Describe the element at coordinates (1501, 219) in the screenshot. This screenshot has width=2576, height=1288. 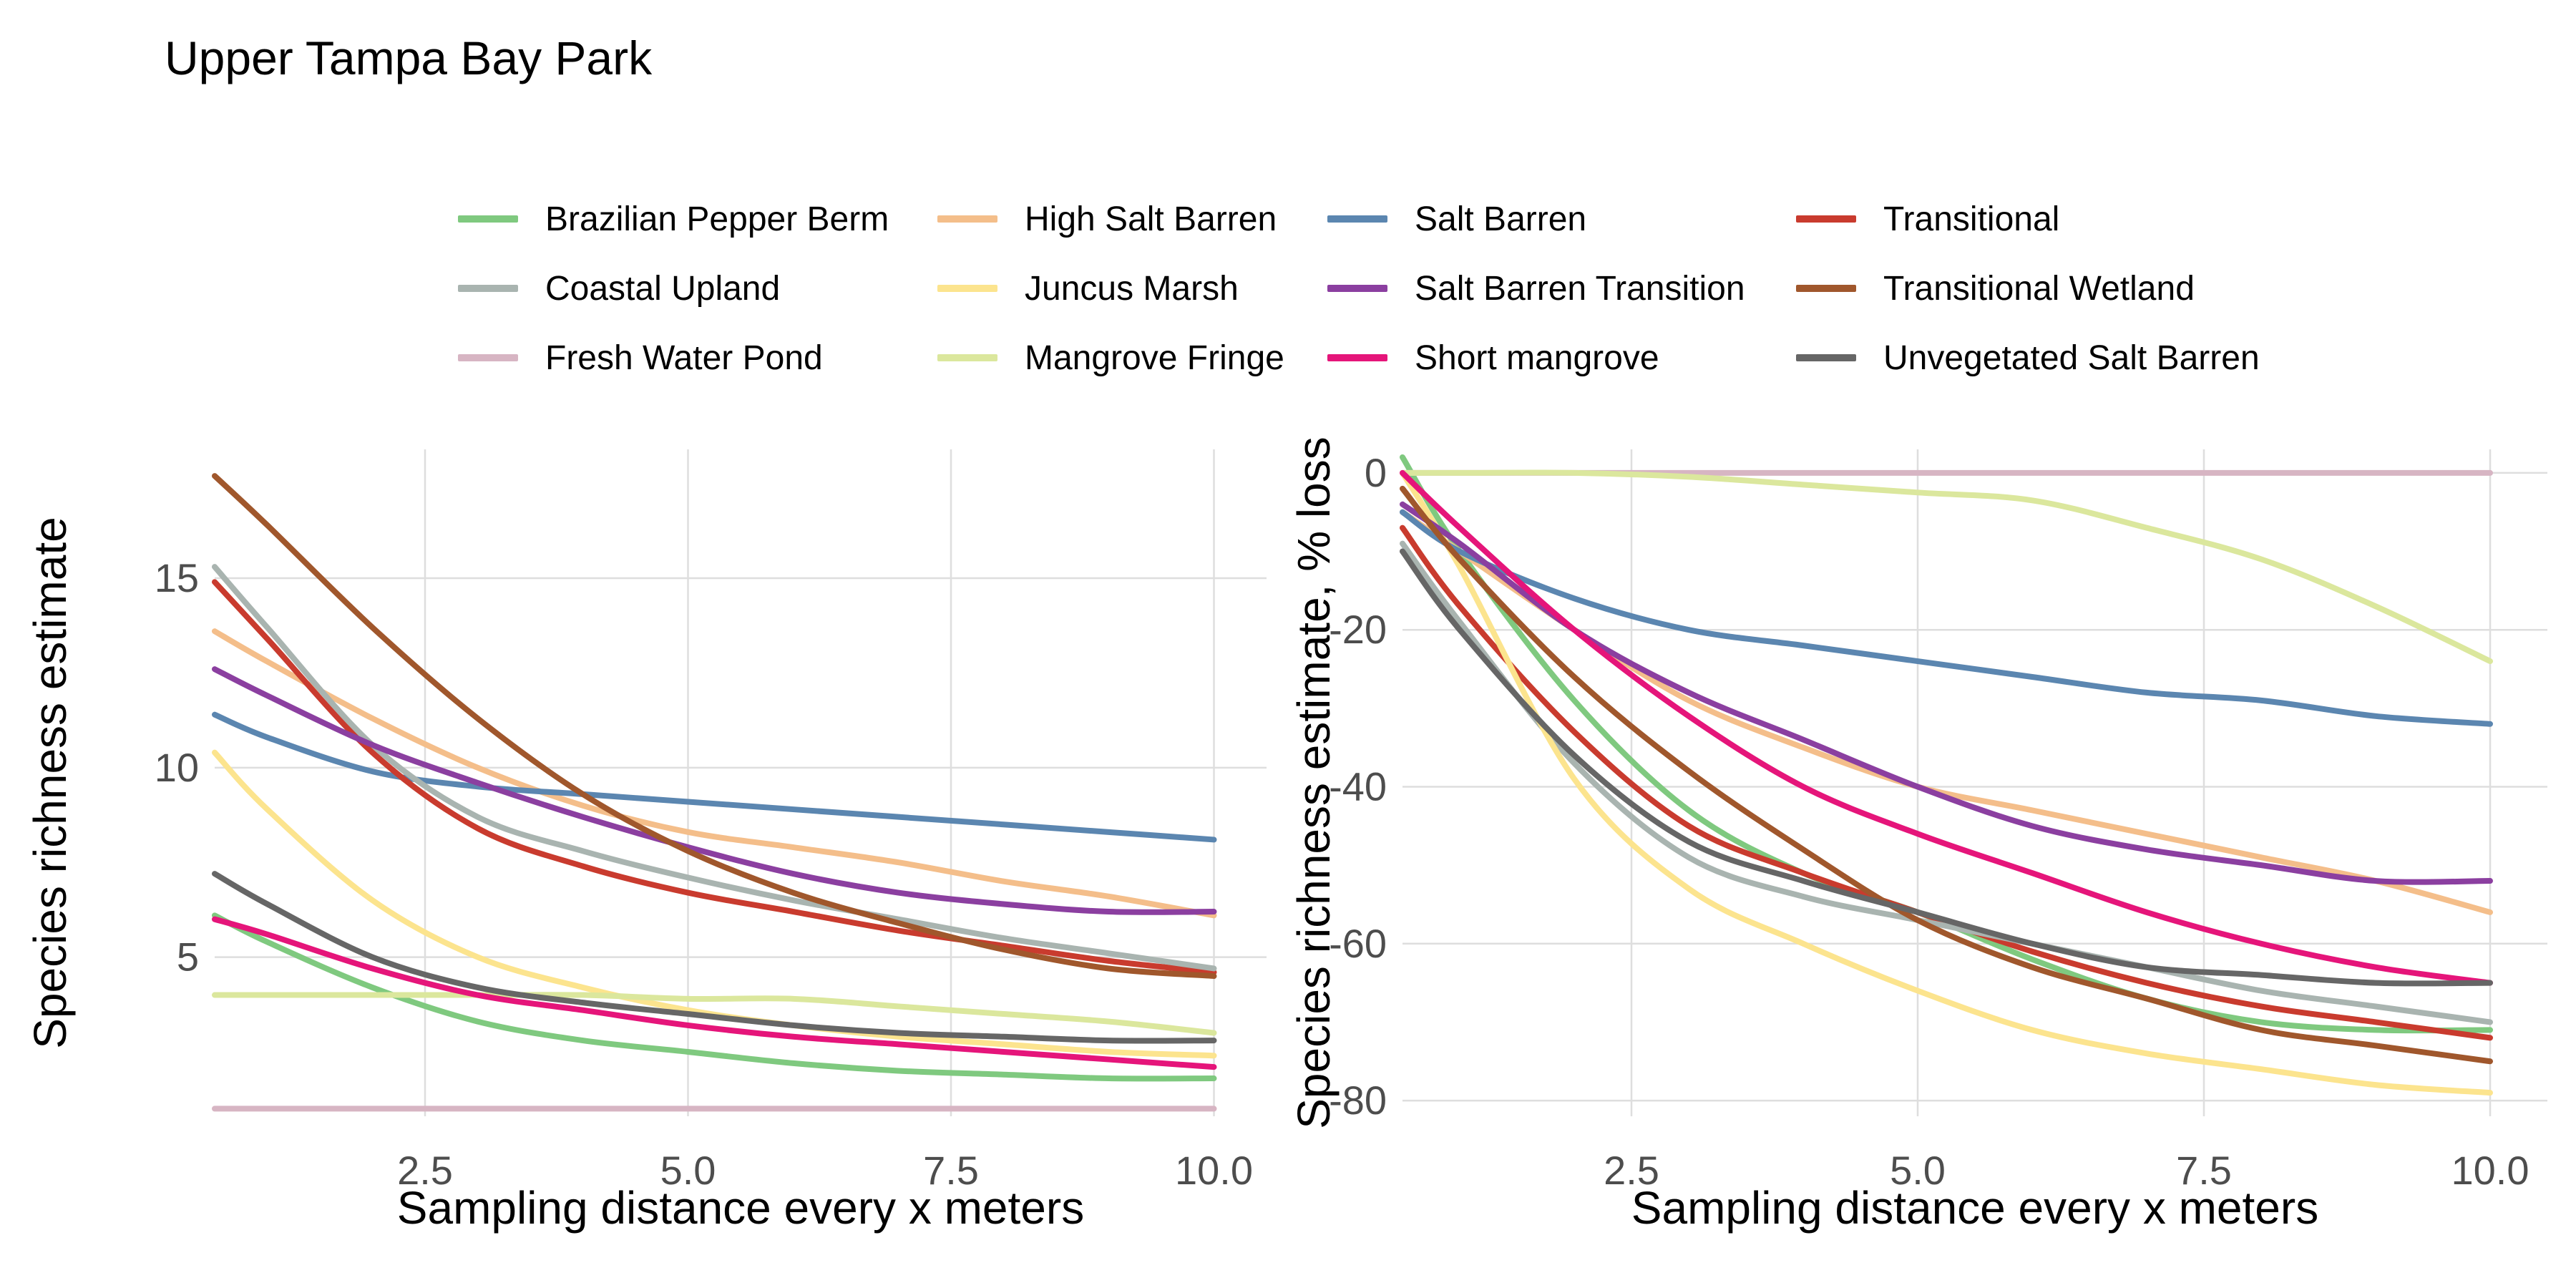
I see `legend-label: Salt Barren` at that location.